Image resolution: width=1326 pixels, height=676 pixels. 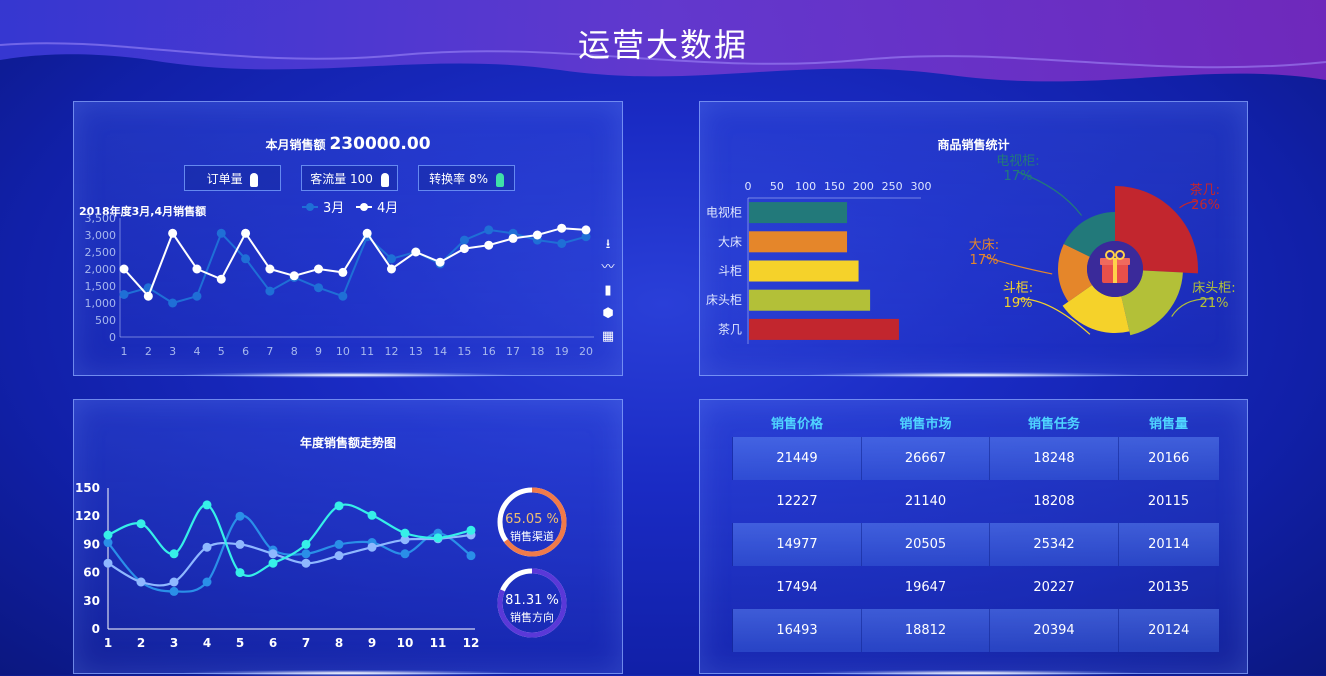 I want to click on slice-percent-label: 26%, so click(x=1205, y=205).